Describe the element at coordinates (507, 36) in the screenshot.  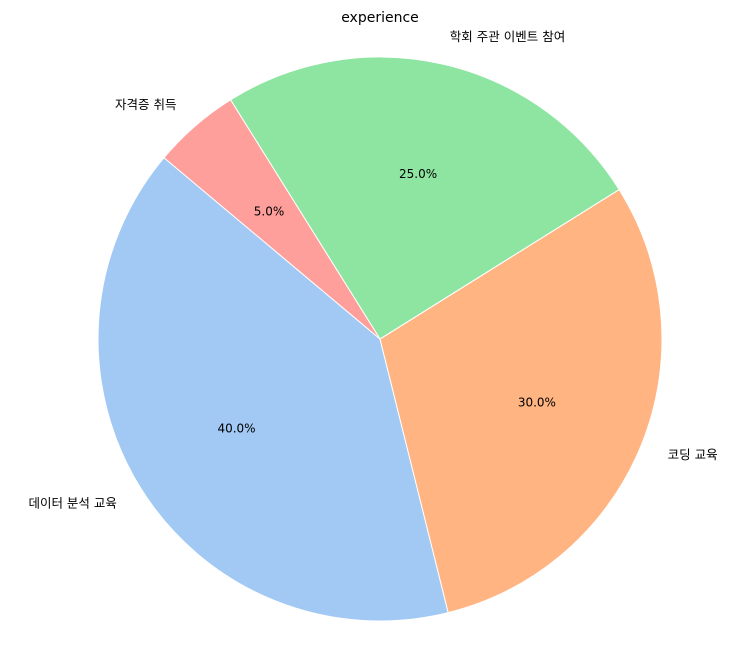
I see `slice-label-3: 학회 주관 이벤트 참여` at that location.